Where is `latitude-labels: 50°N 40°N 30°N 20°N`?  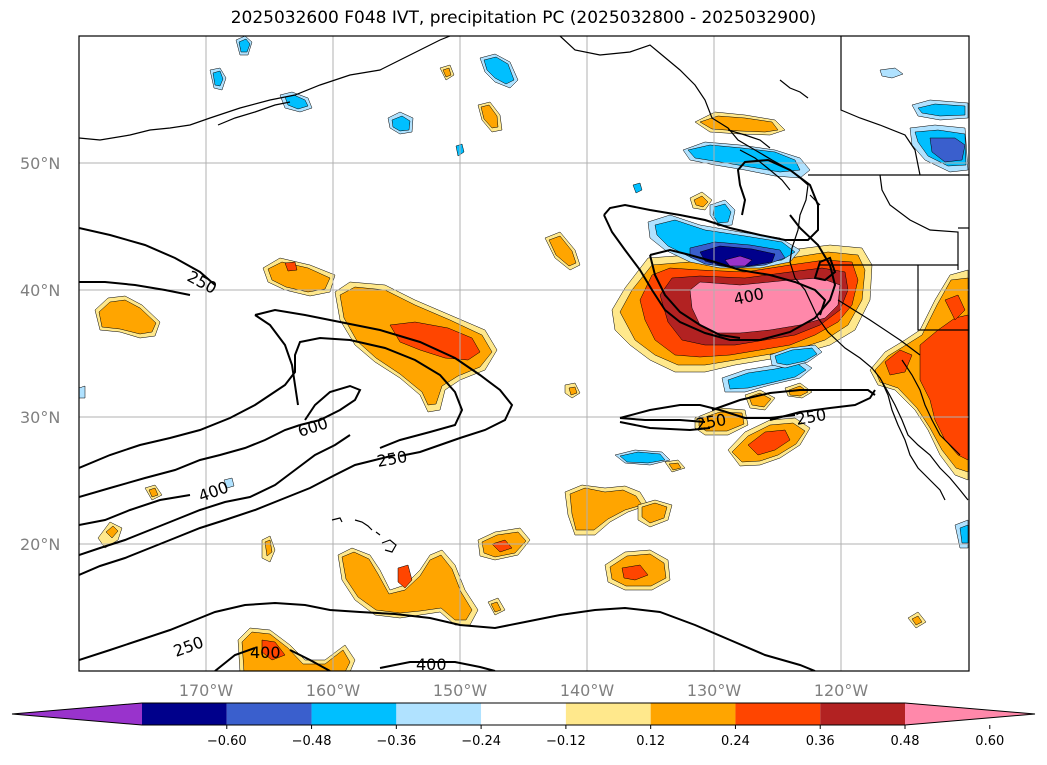
latitude-labels: 50°N 40°N 30°N 20°N is located at coordinates (40, 354).